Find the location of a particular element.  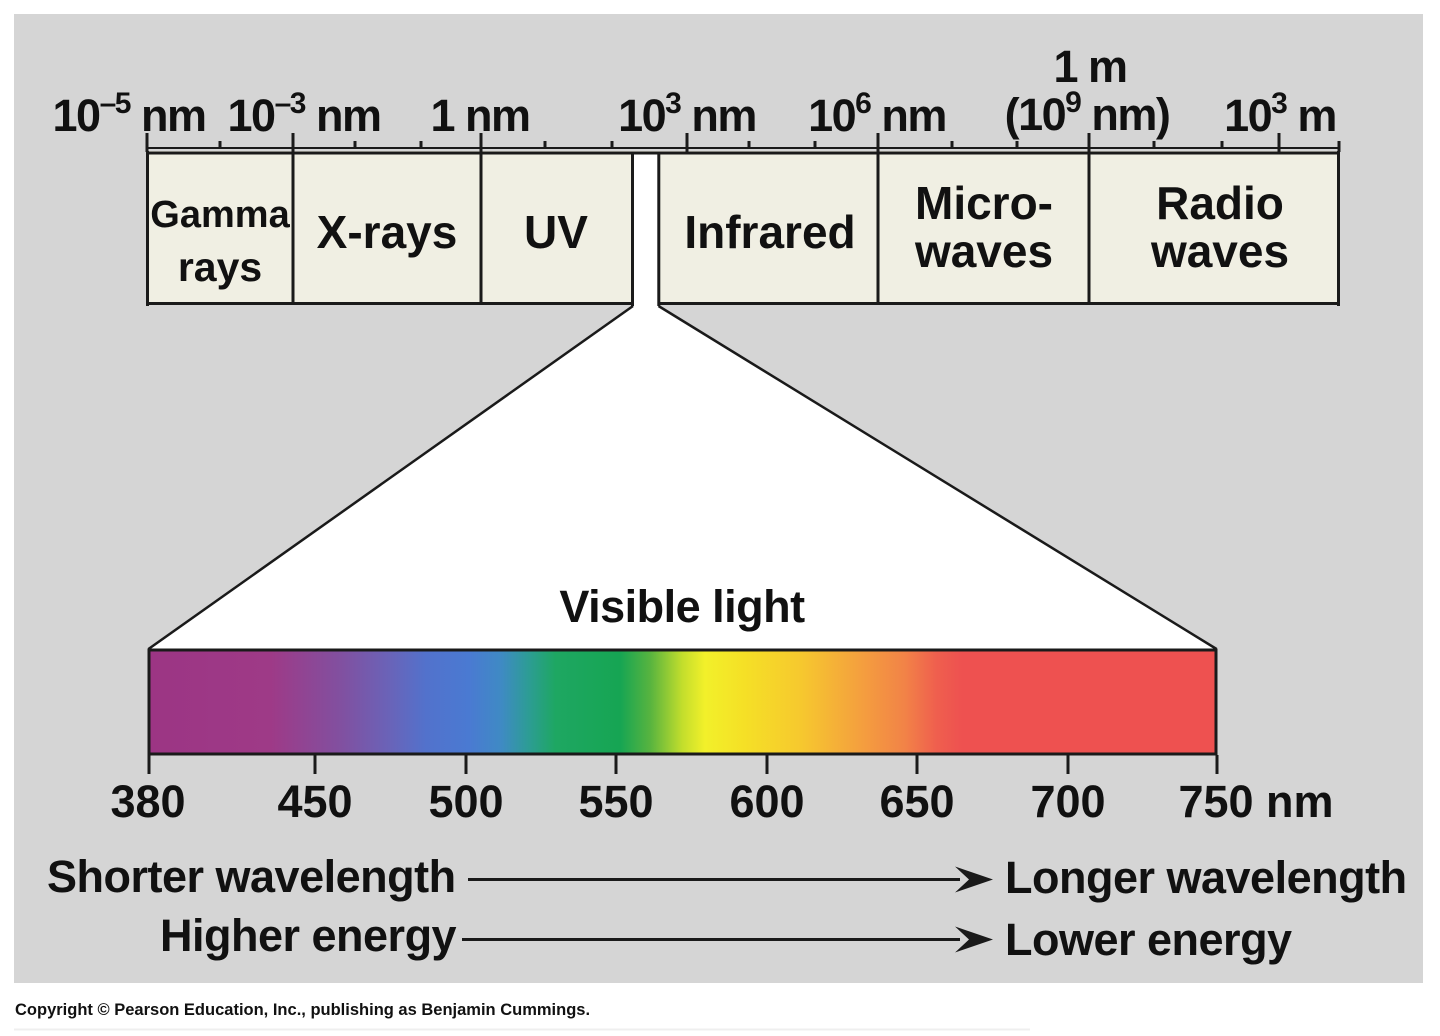

svg-text: 700 is located at coordinates (1067, 801).